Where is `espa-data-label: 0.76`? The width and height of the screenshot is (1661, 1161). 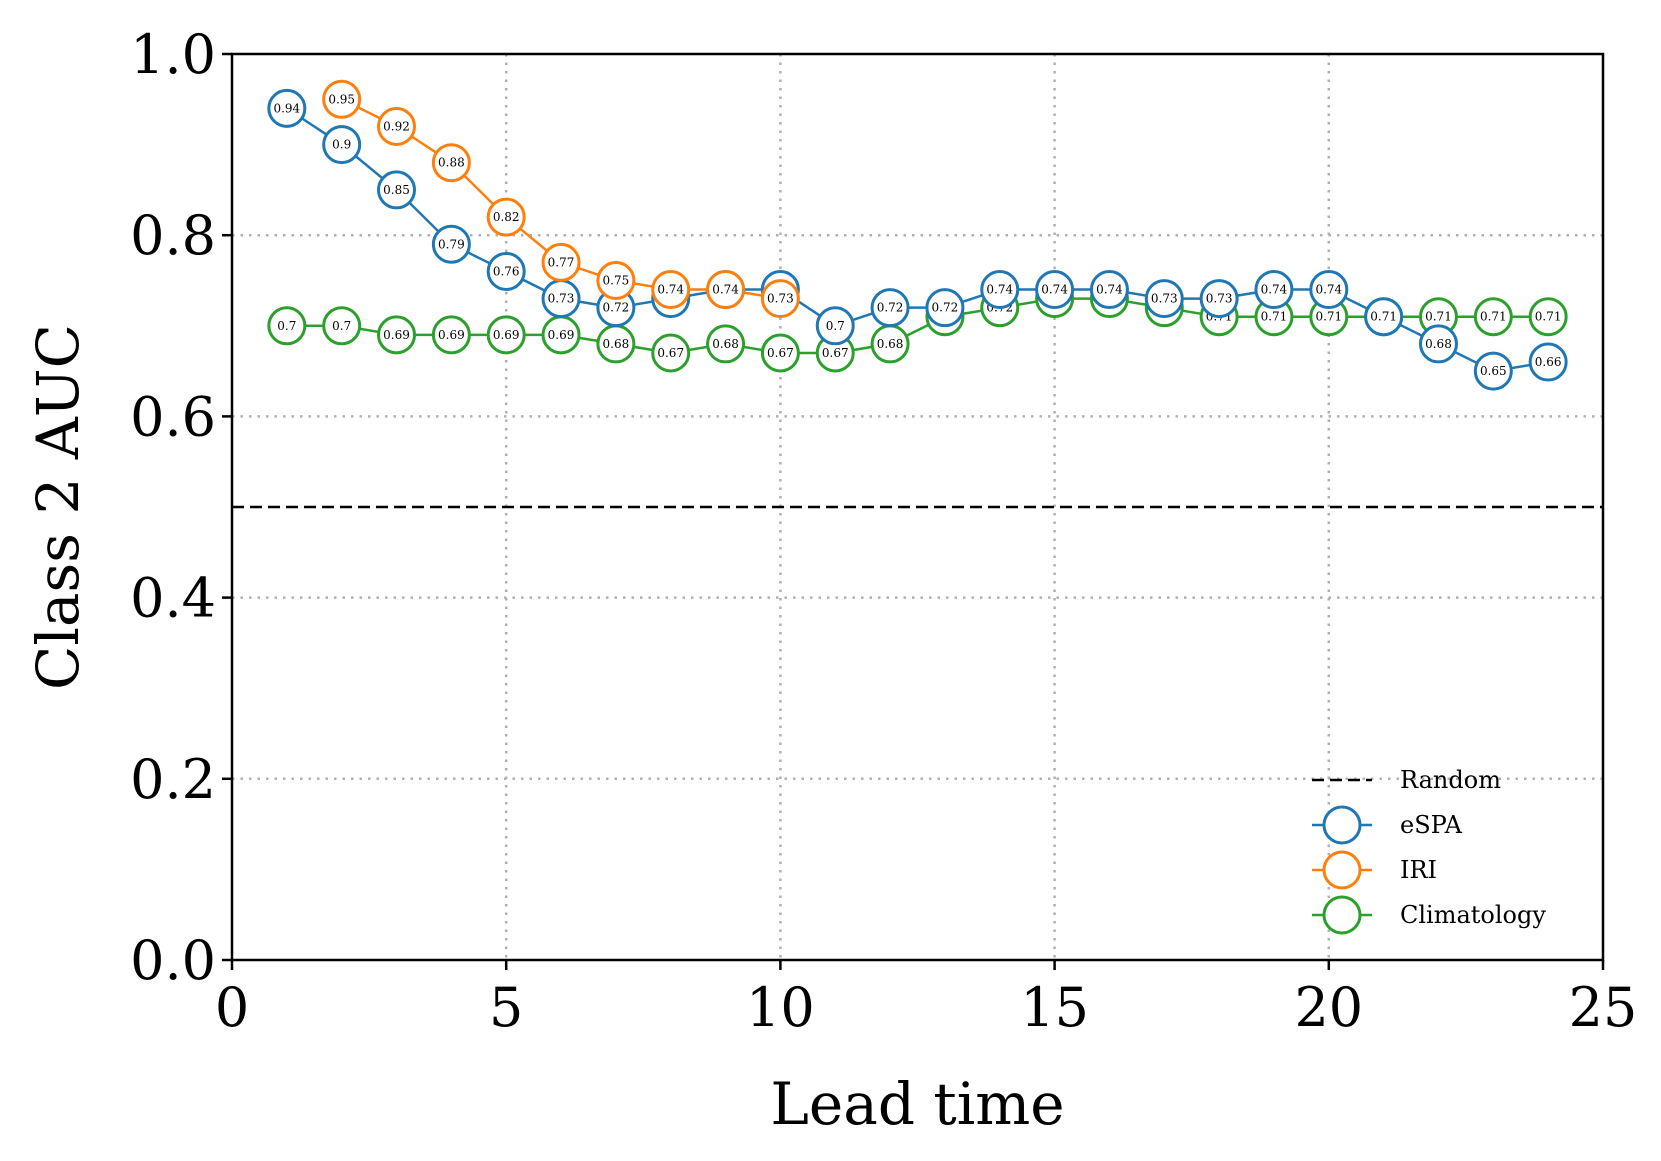 espa-data-label: 0.76 is located at coordinates (506, 271).